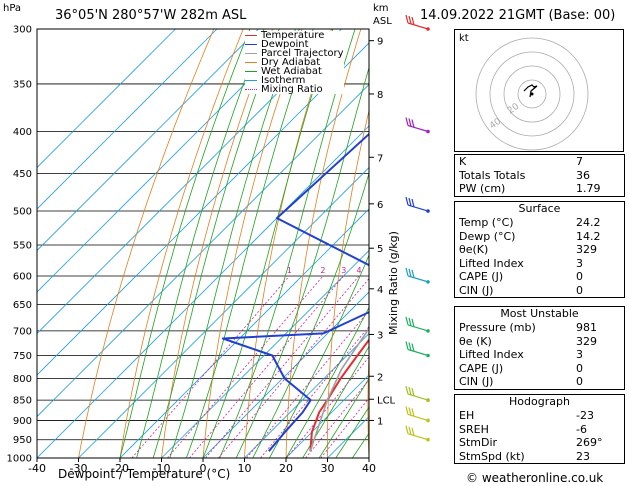 This screenshot has height=486, width=629. I want to click on most-unstable-title: Most Unstable, so click(539, 313).